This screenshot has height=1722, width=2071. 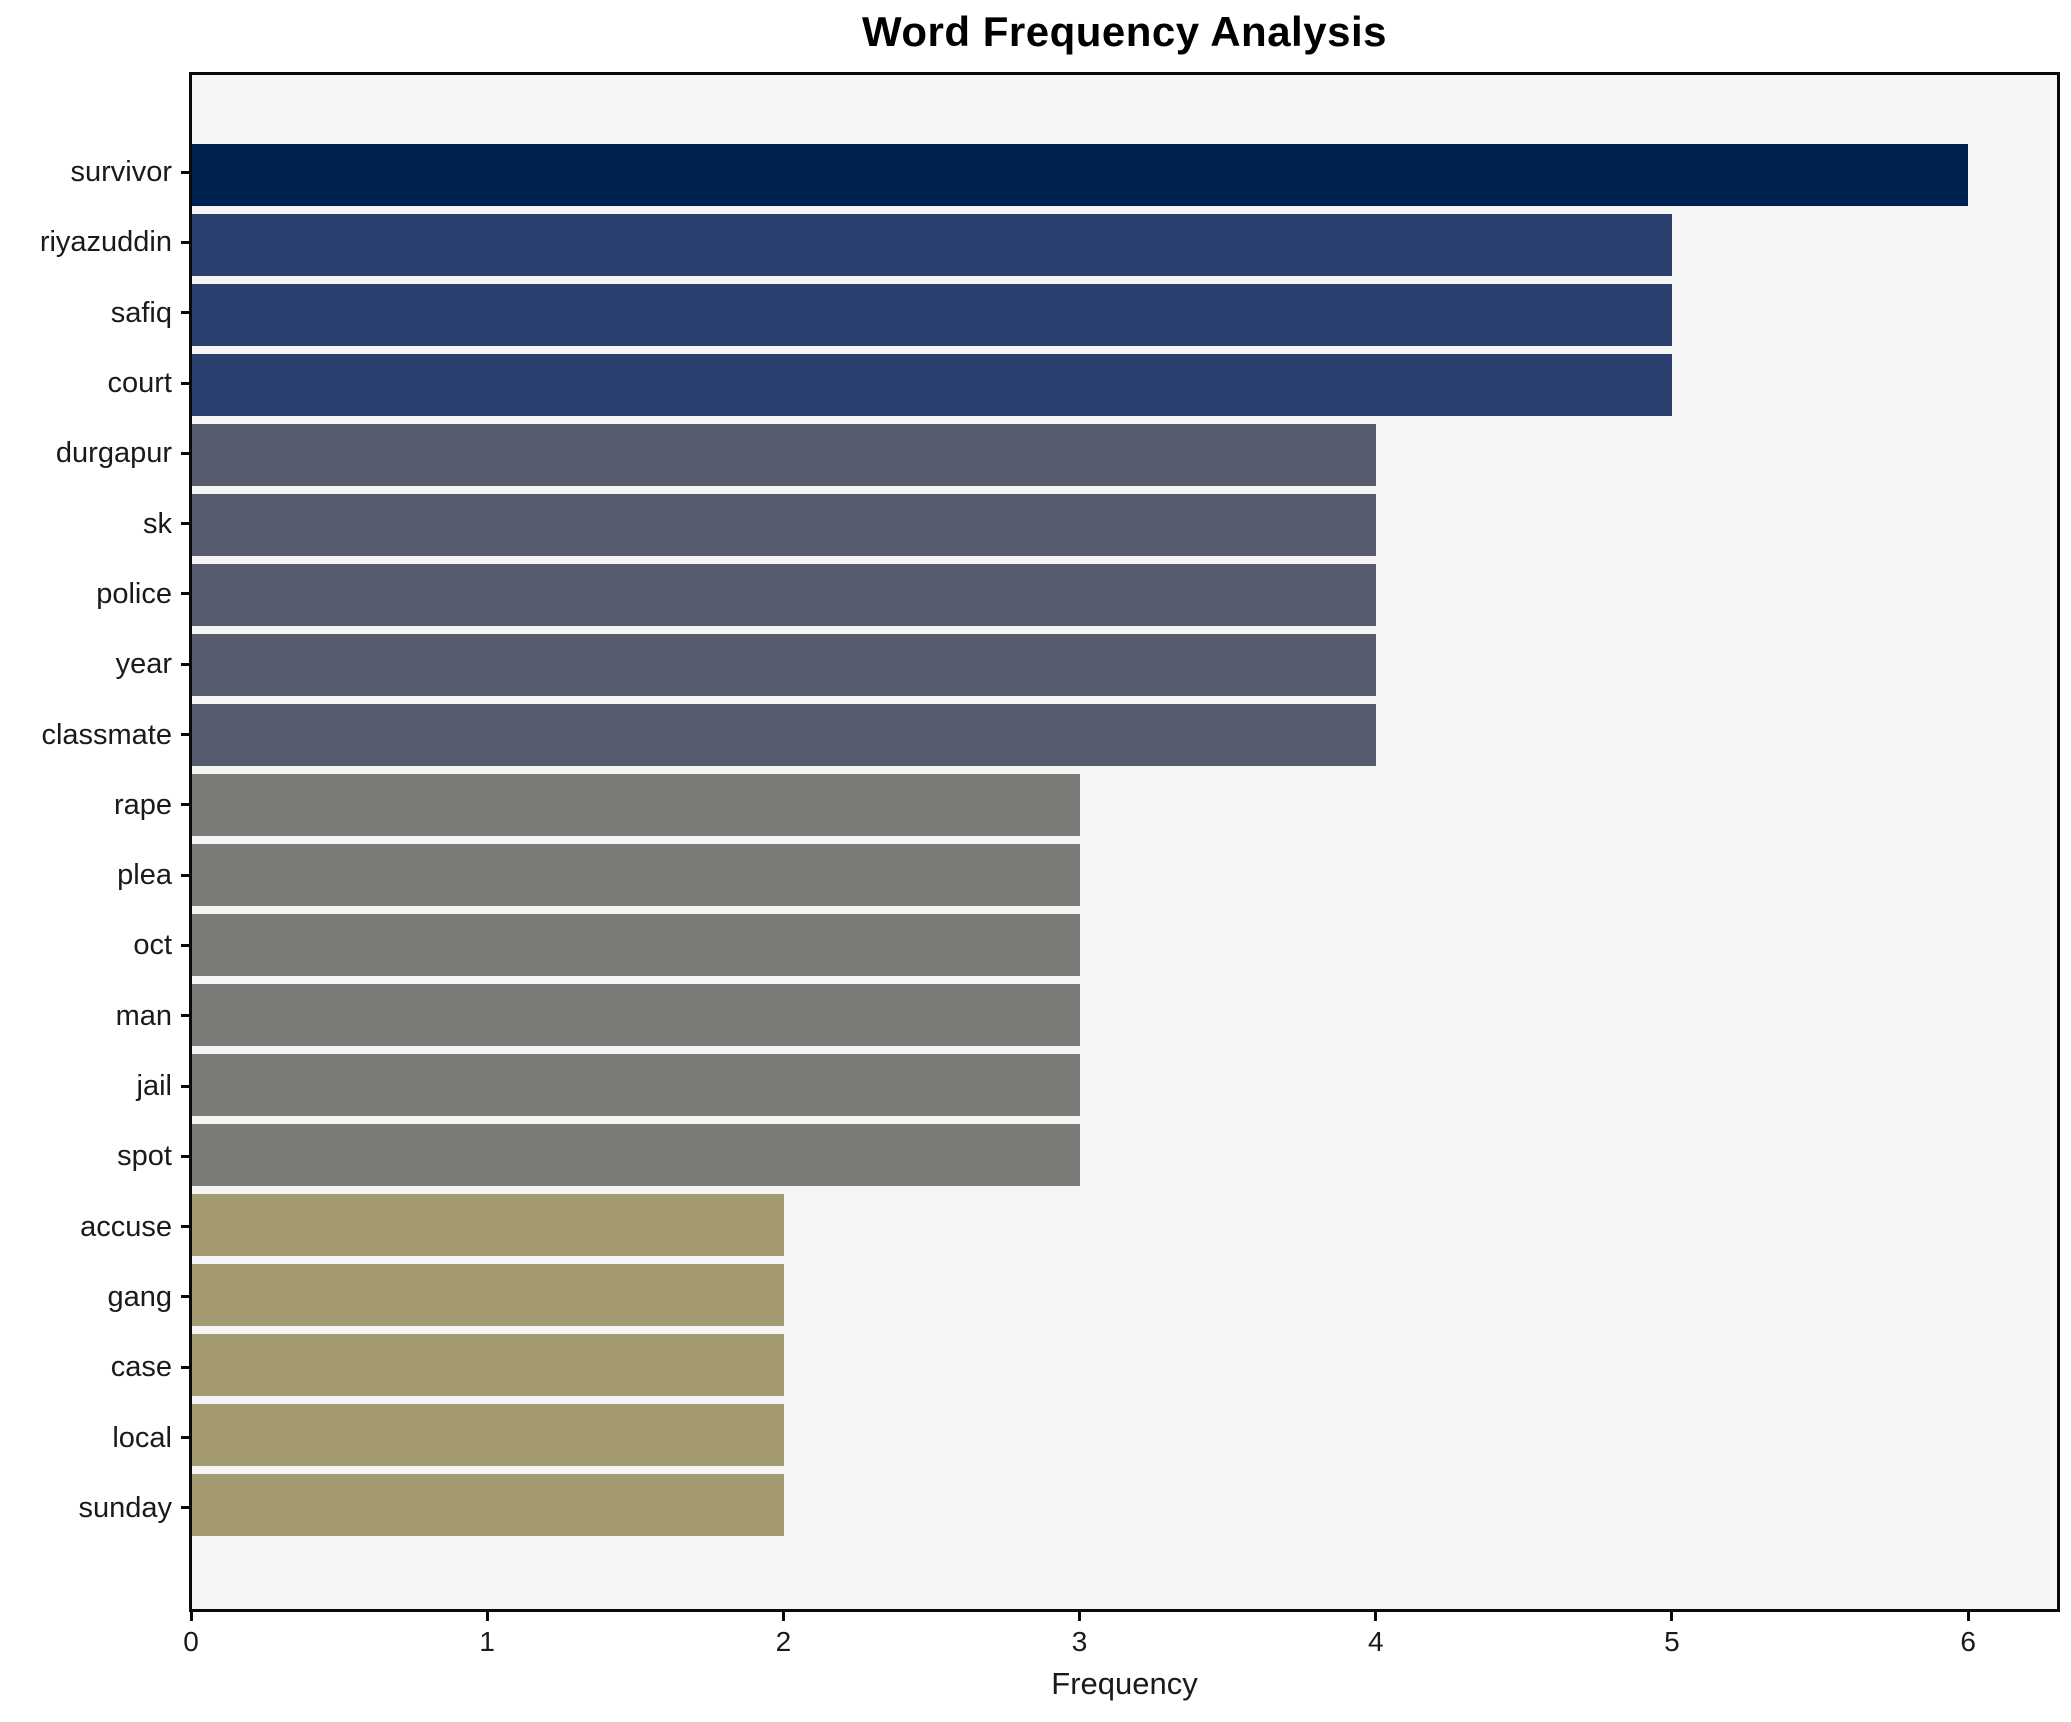 I want to click on y-tick-label-sk: sk, so click(x=157, y=523).